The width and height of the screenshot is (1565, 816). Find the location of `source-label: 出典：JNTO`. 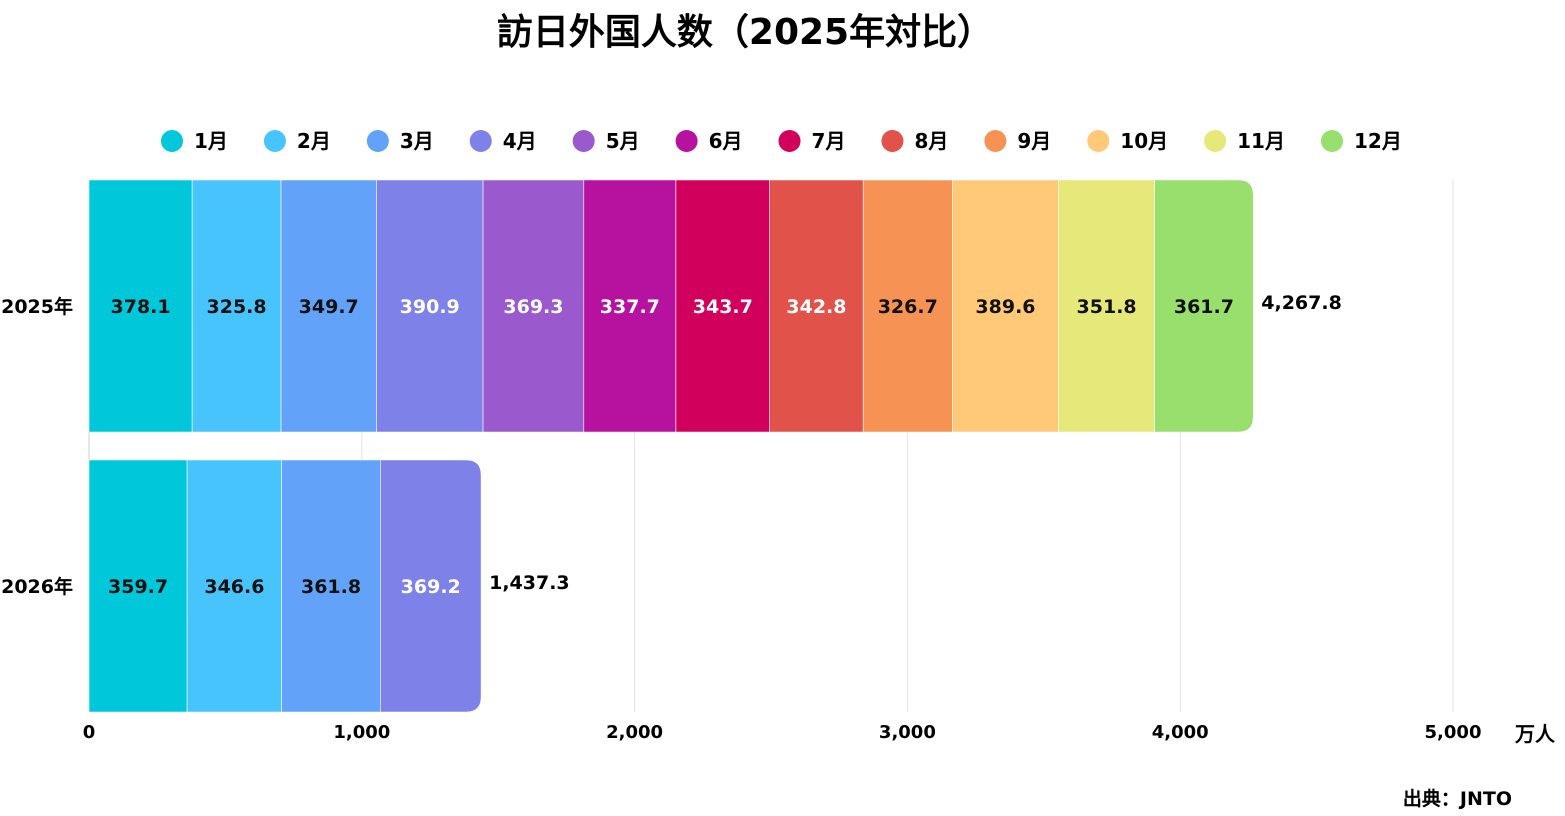

source-label: 出典：JNTO is located at coordinates (1457, 798).